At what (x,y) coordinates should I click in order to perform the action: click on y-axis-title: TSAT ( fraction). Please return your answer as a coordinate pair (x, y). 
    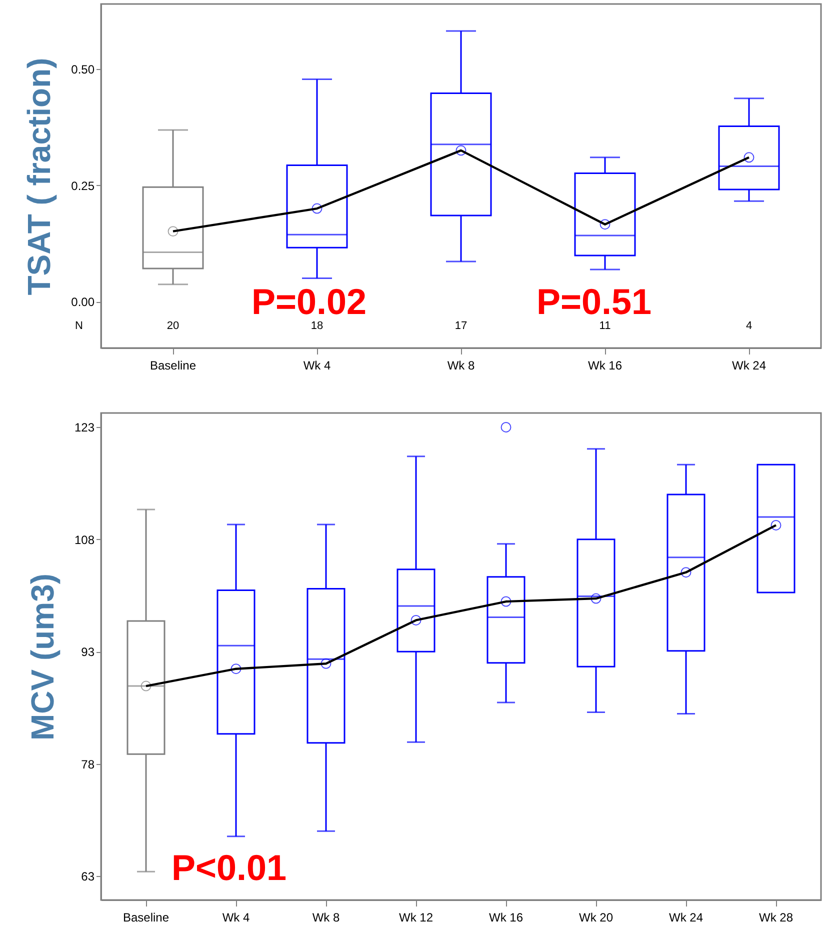
    Looking at the image, I should click on (39, 177).